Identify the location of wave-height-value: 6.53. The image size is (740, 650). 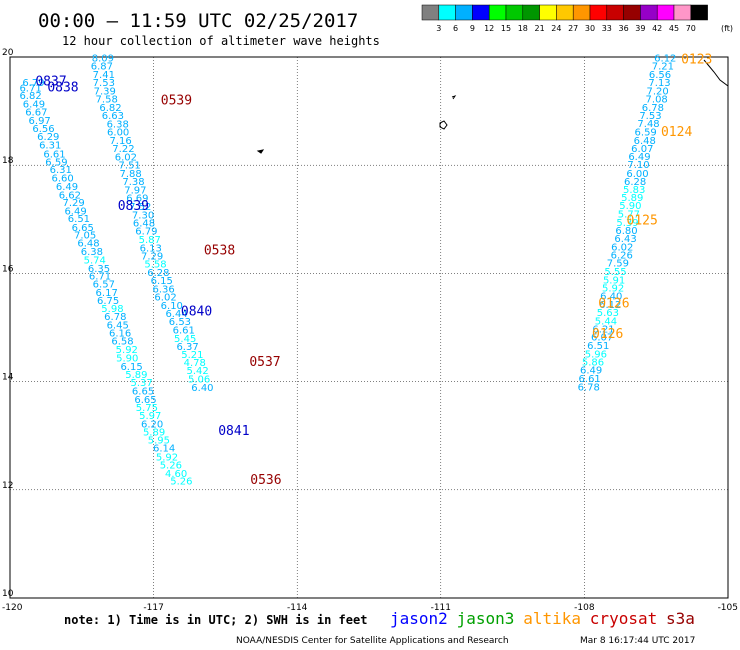
(180, 322).